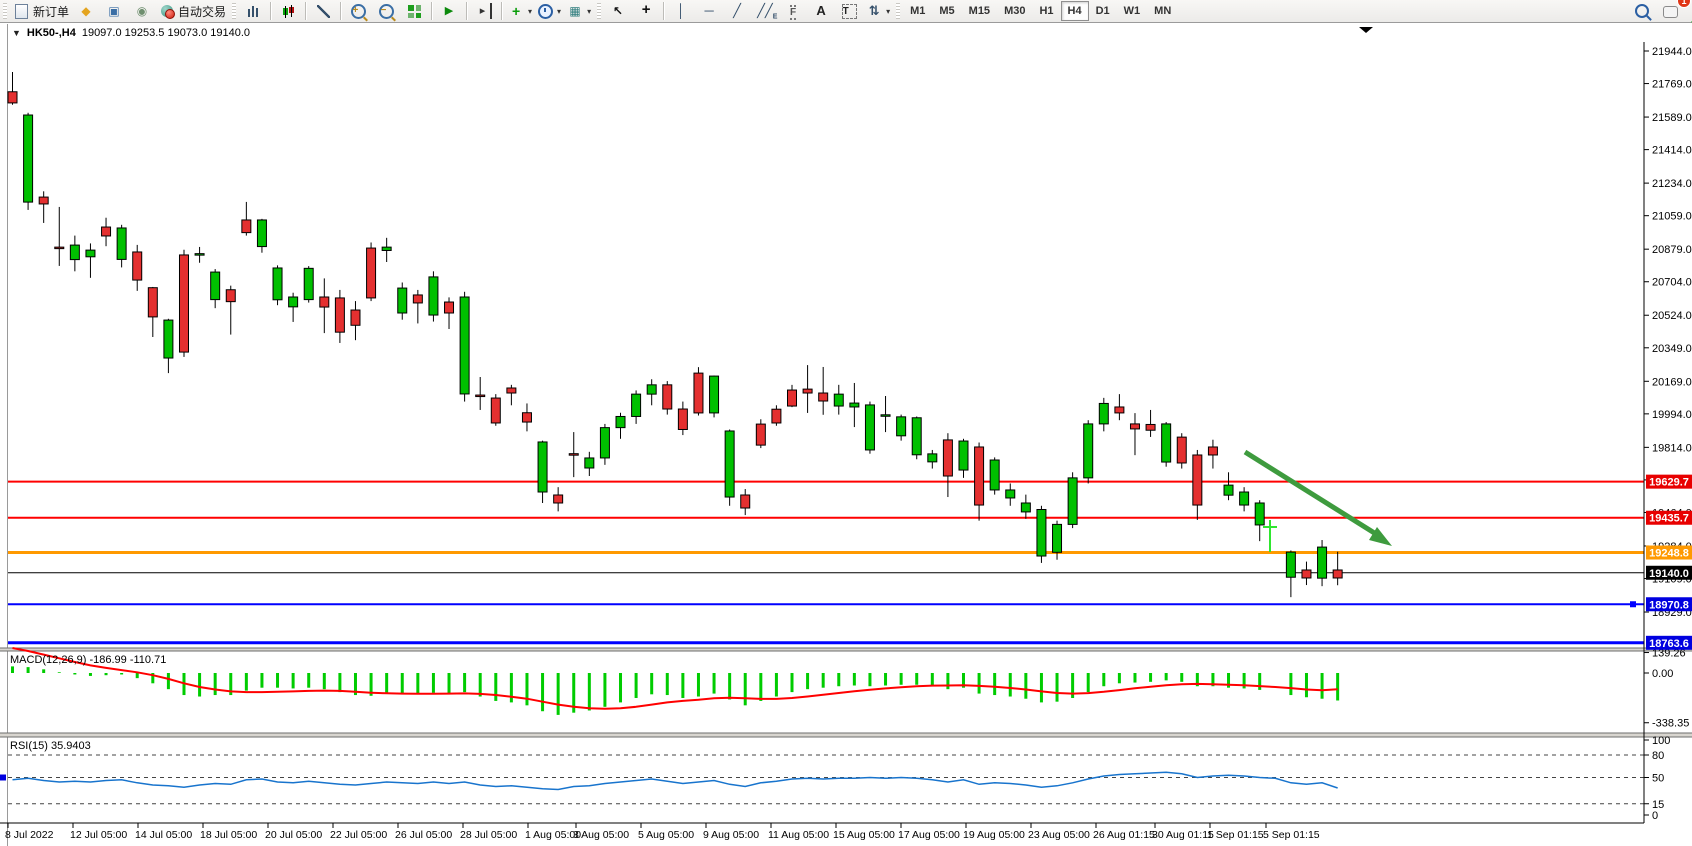  What do you see at coordinates (821, 11) in the screenshot?
I see `text-button: A` at bounding box center [821, 11].